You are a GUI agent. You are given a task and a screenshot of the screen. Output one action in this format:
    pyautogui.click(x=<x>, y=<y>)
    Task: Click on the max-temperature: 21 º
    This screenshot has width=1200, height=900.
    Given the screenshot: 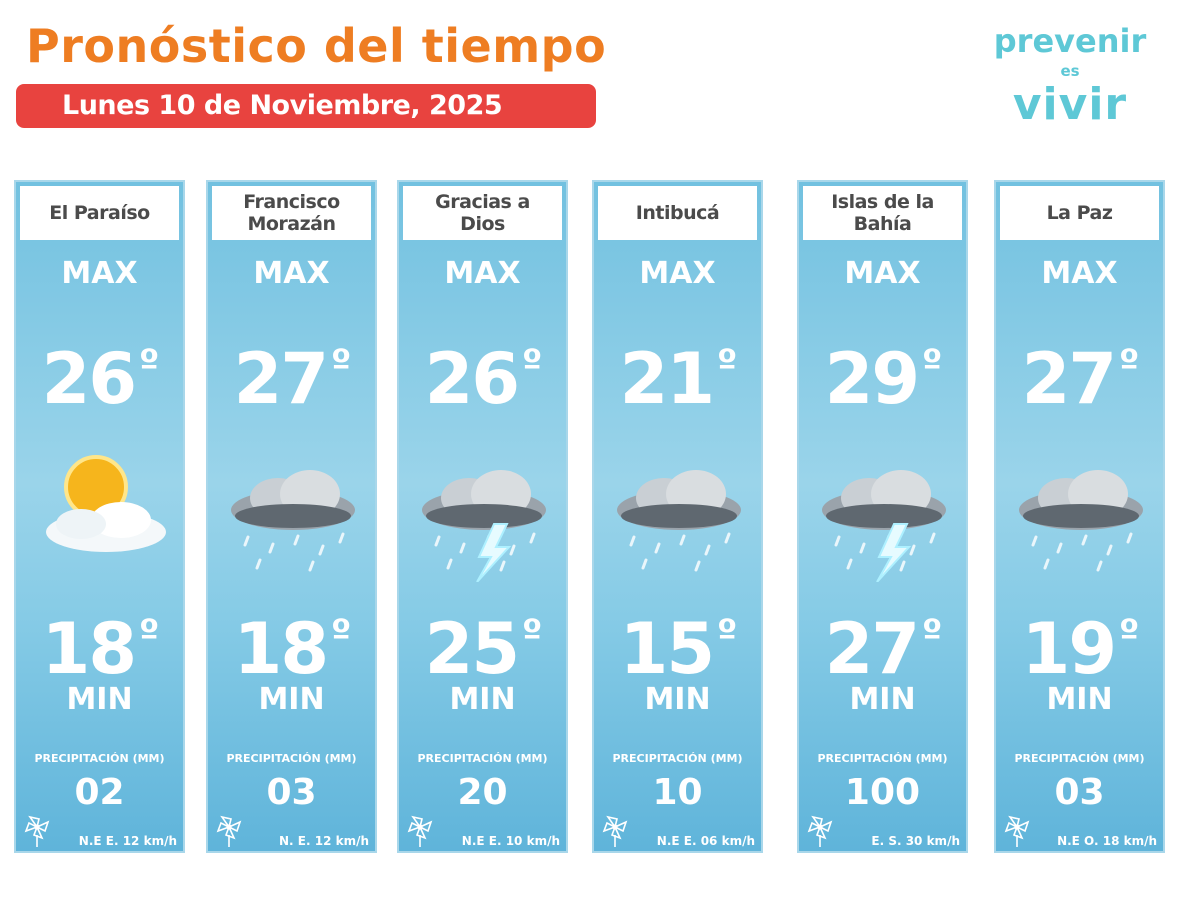 What is the action you would take?
    pyautogui.click(x=677, y=371)
    